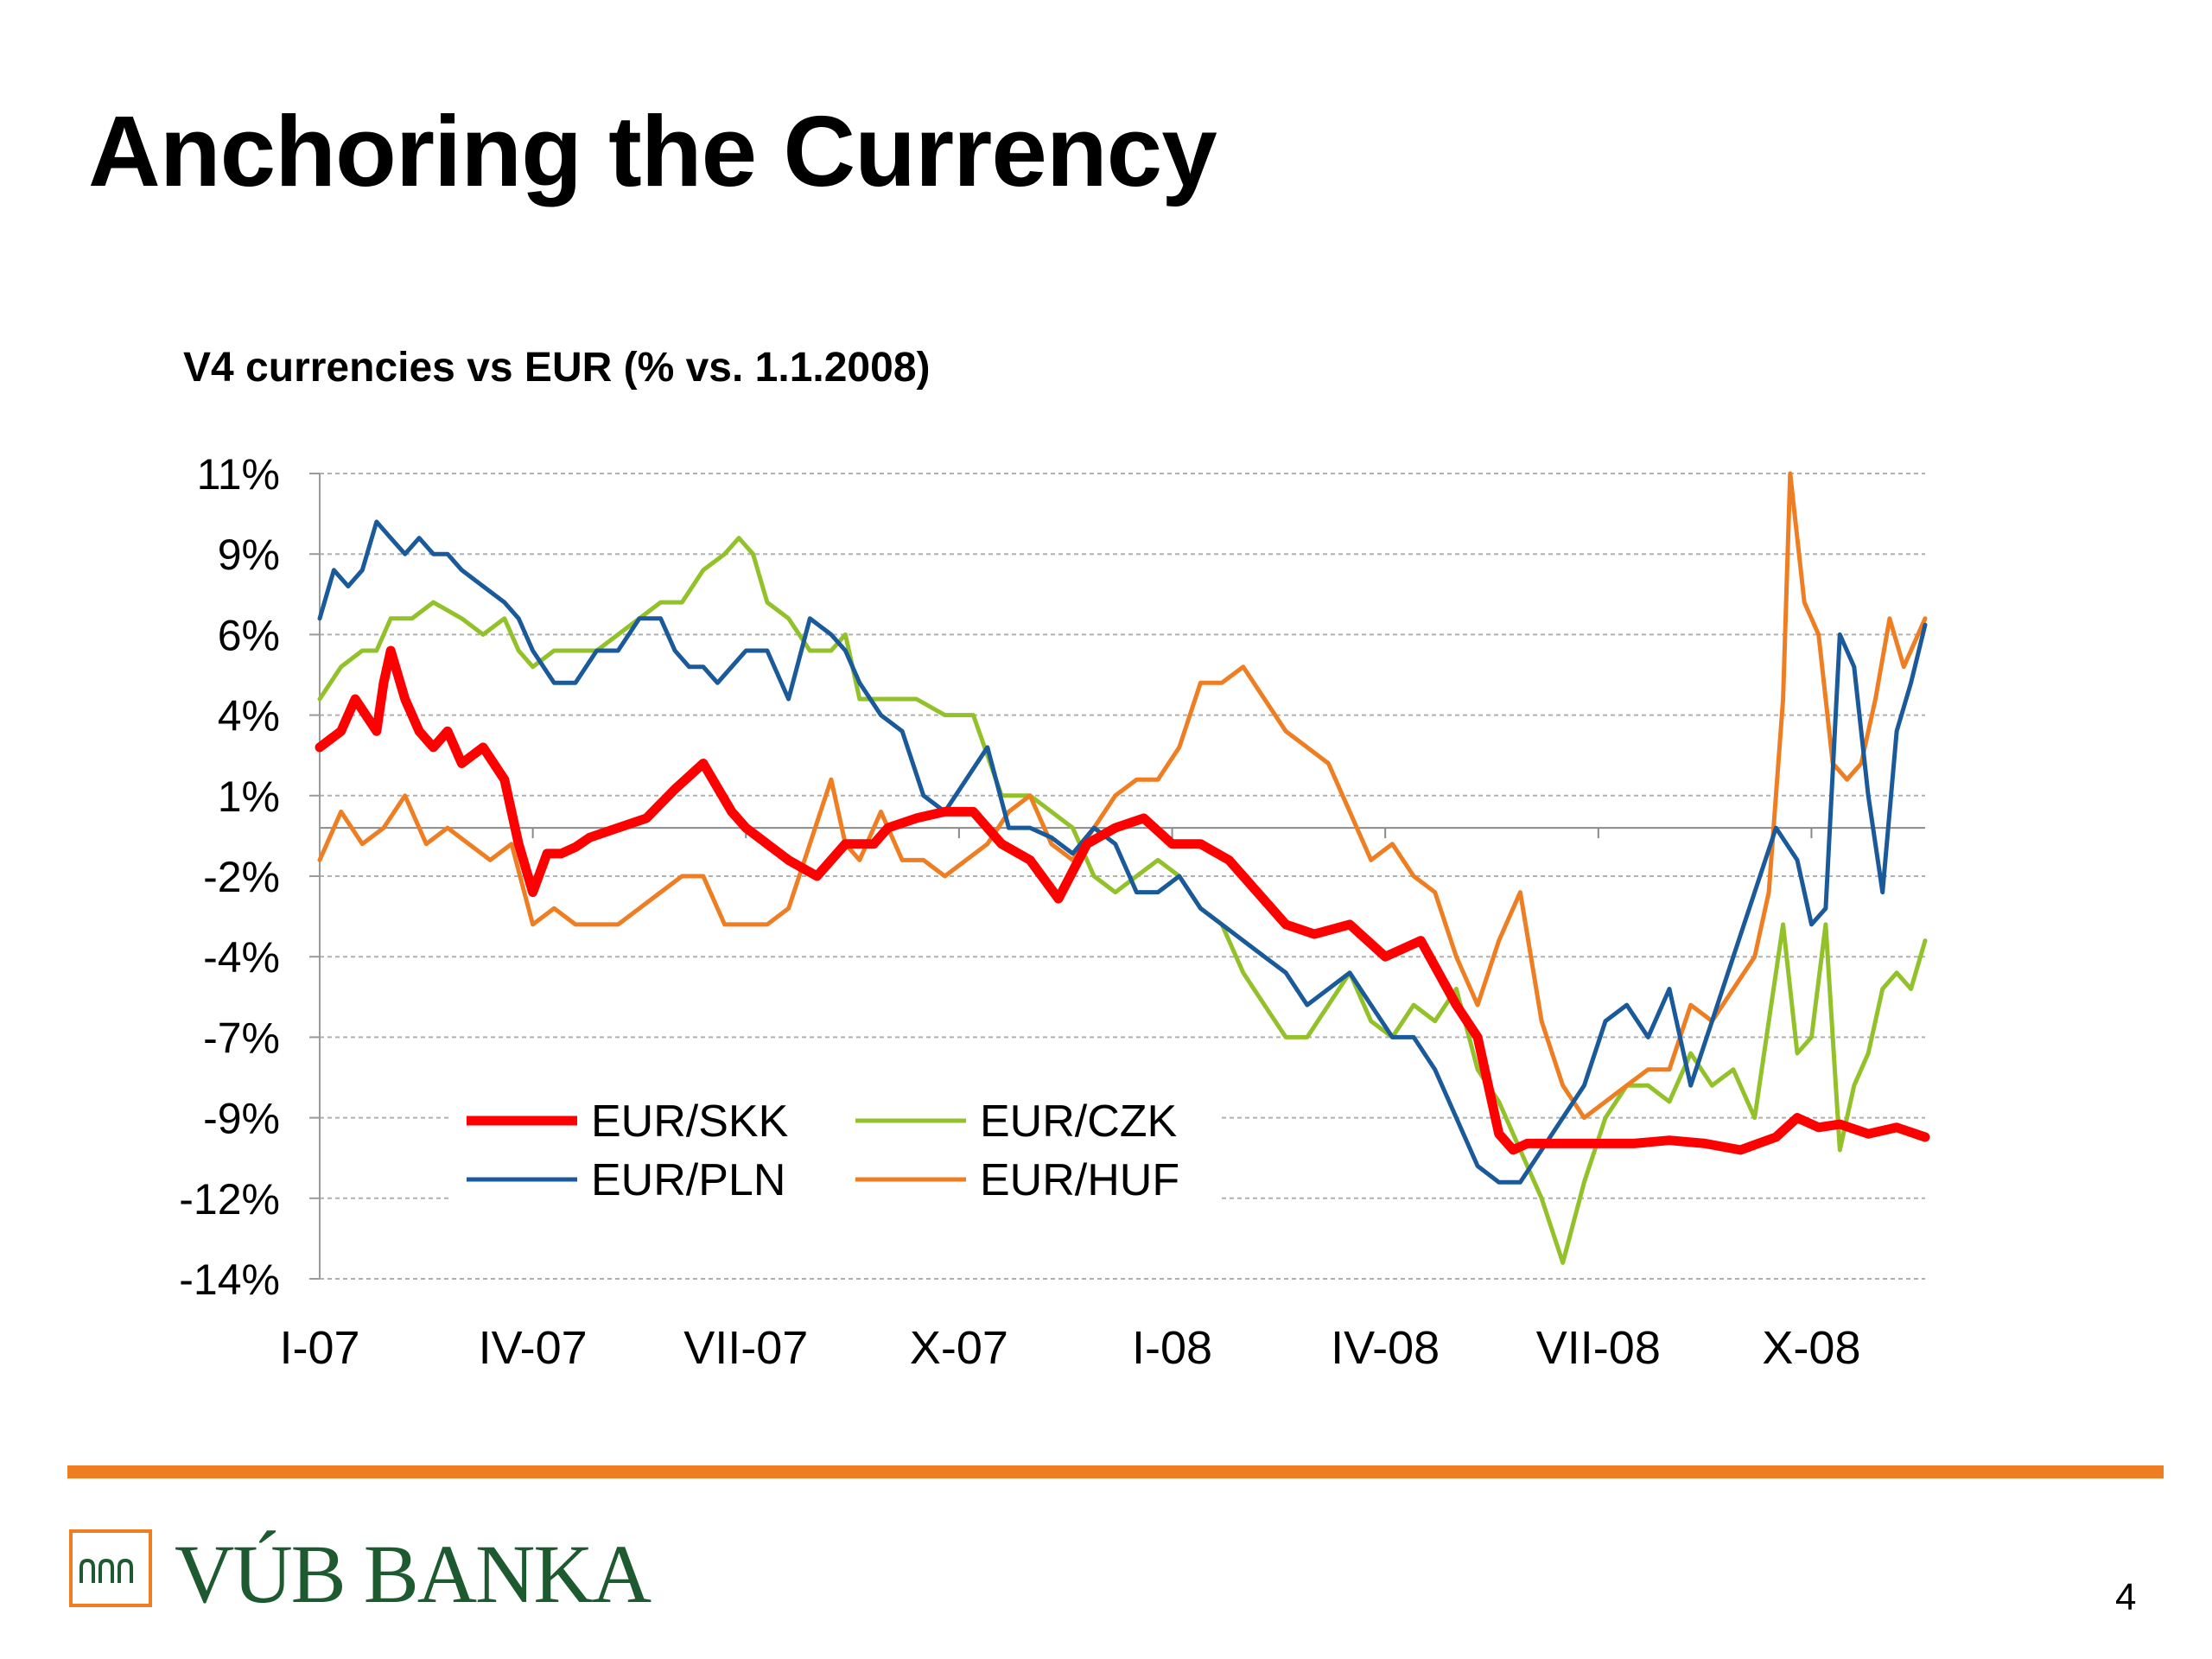  I want to click on x-tick-label: VII-08, so click(1598, 1348).